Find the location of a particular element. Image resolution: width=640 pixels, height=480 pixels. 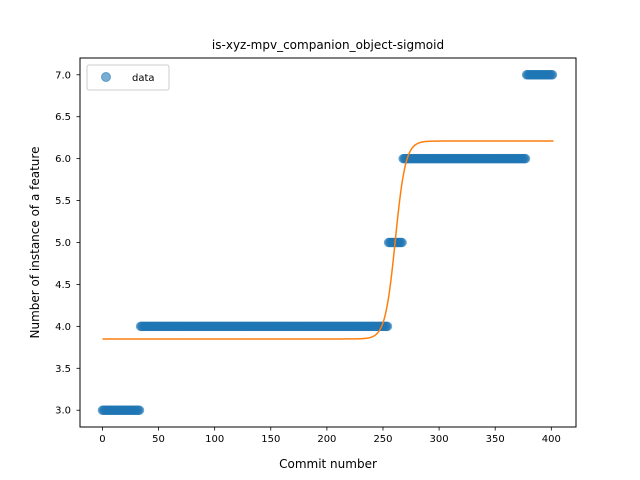

y-tick-label: 7.0 is located at coordinates (63, 75).